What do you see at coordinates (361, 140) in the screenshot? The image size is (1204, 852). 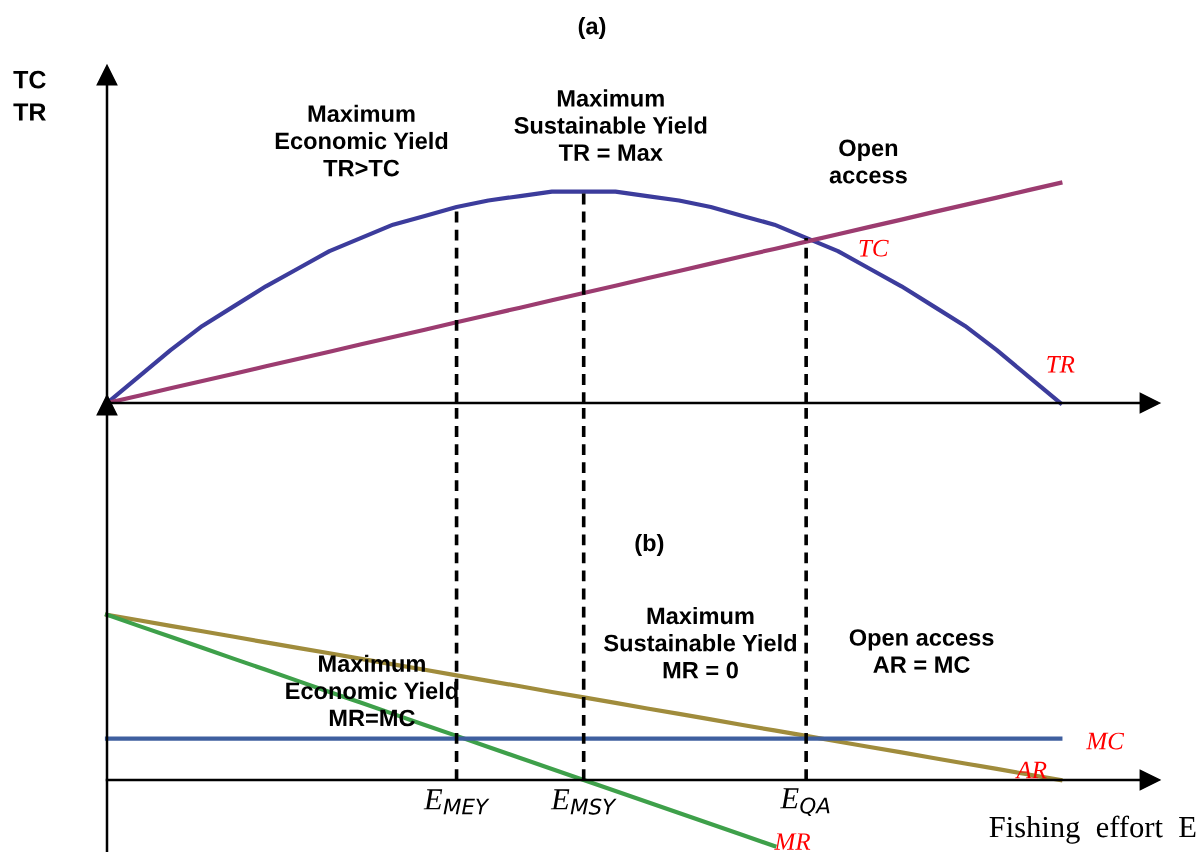 I see `text: Maximum Economic Yield TR>TC` at bounding box center [361, 140].